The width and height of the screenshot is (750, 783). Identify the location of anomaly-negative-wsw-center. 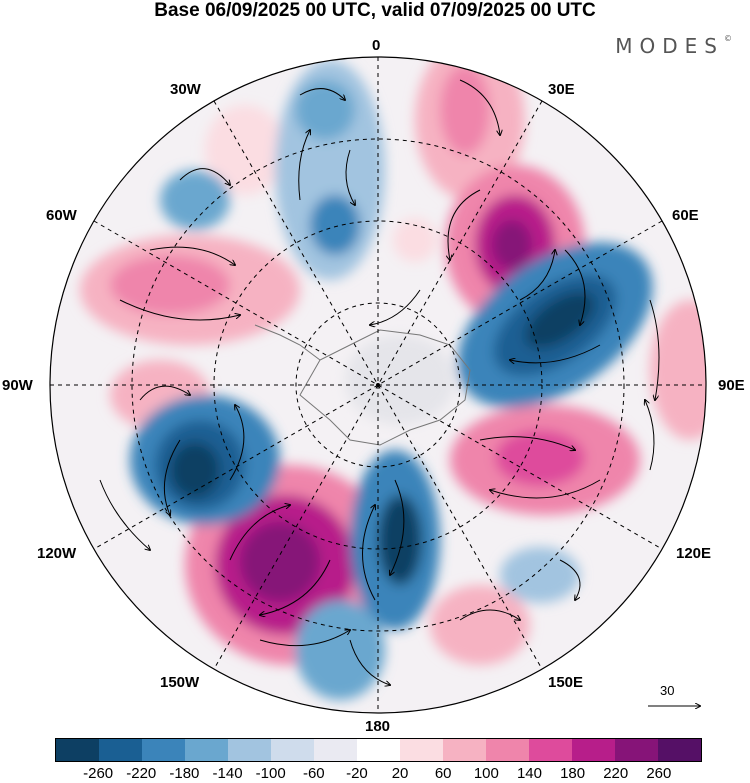
(195, 470).